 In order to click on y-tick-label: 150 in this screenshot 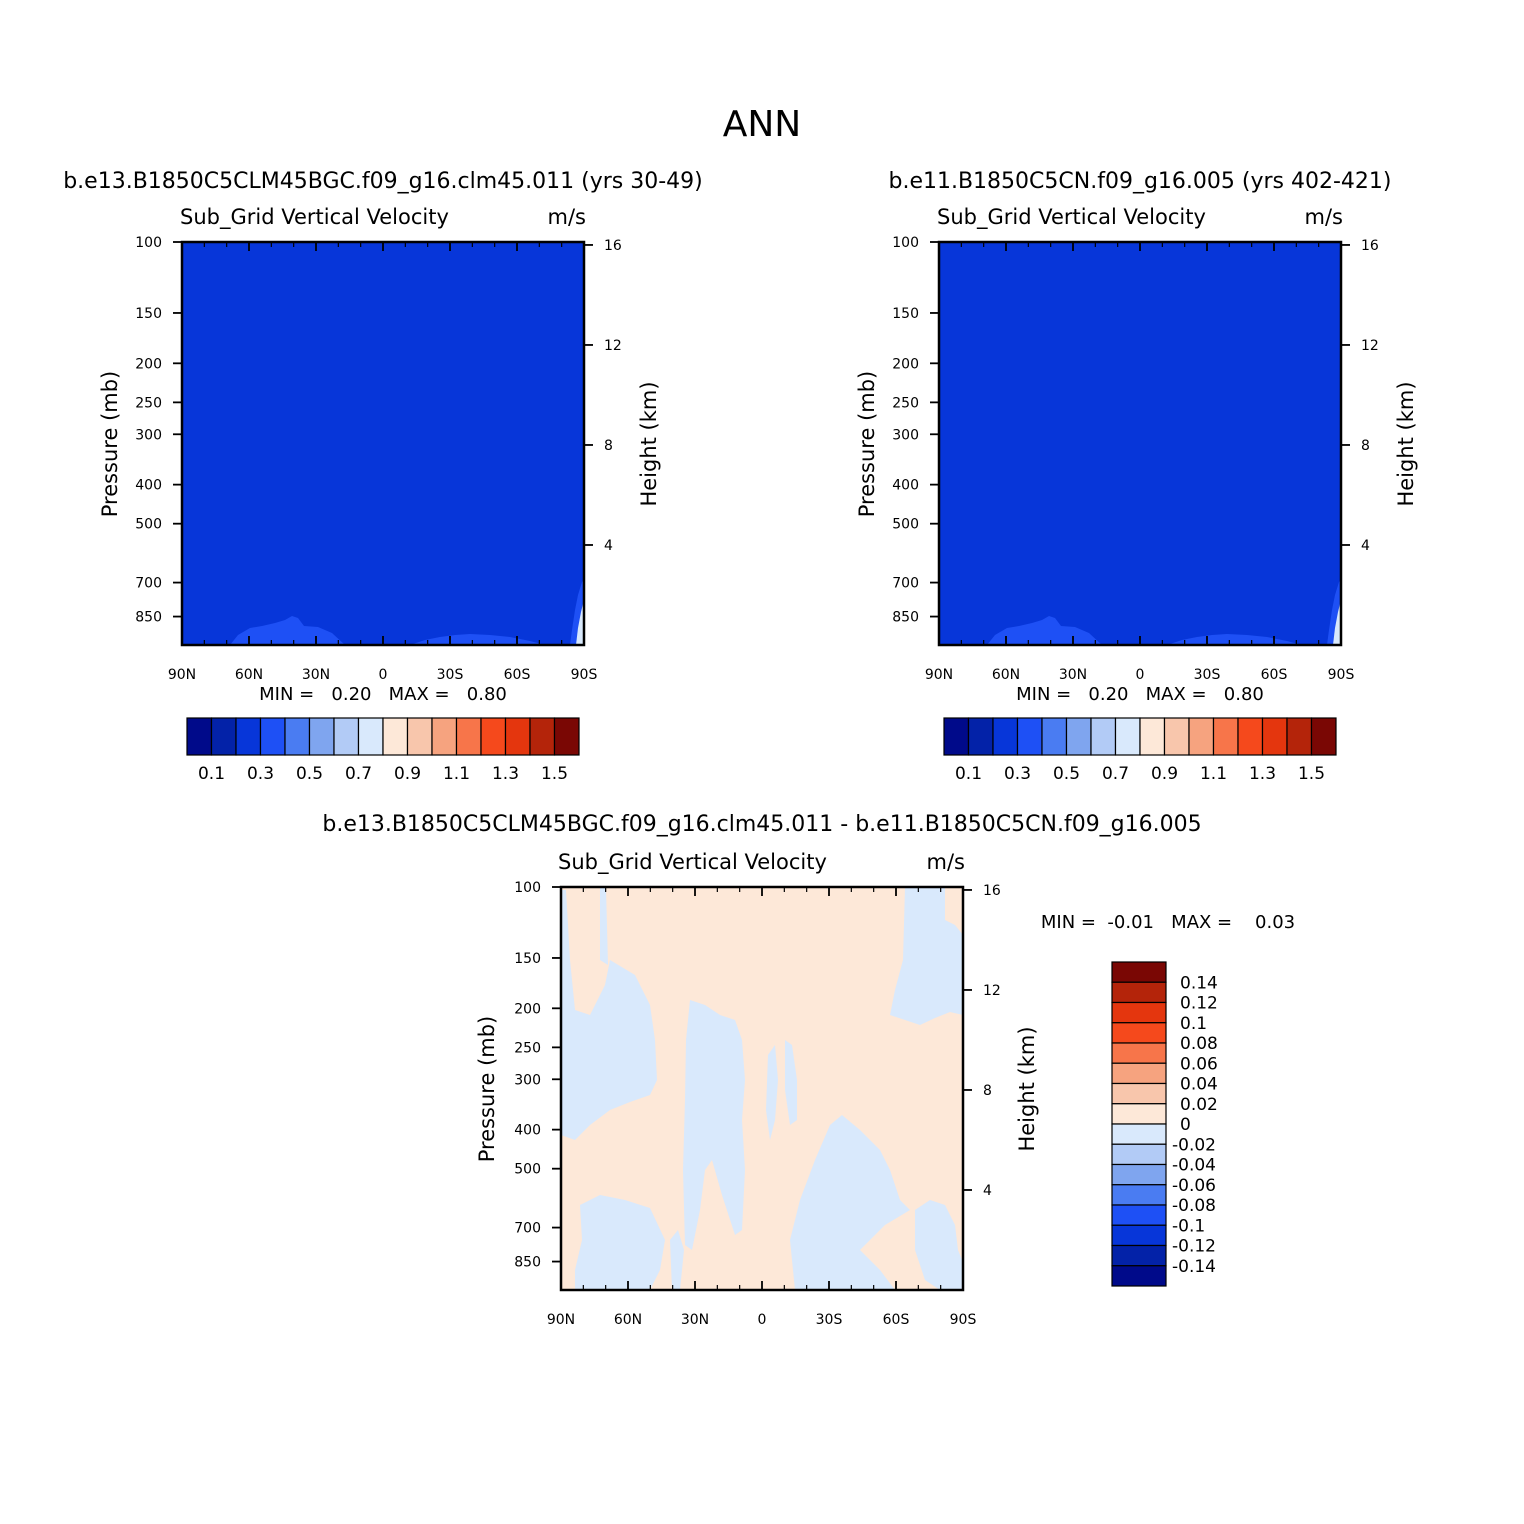, I will do `click(905, 314)`.